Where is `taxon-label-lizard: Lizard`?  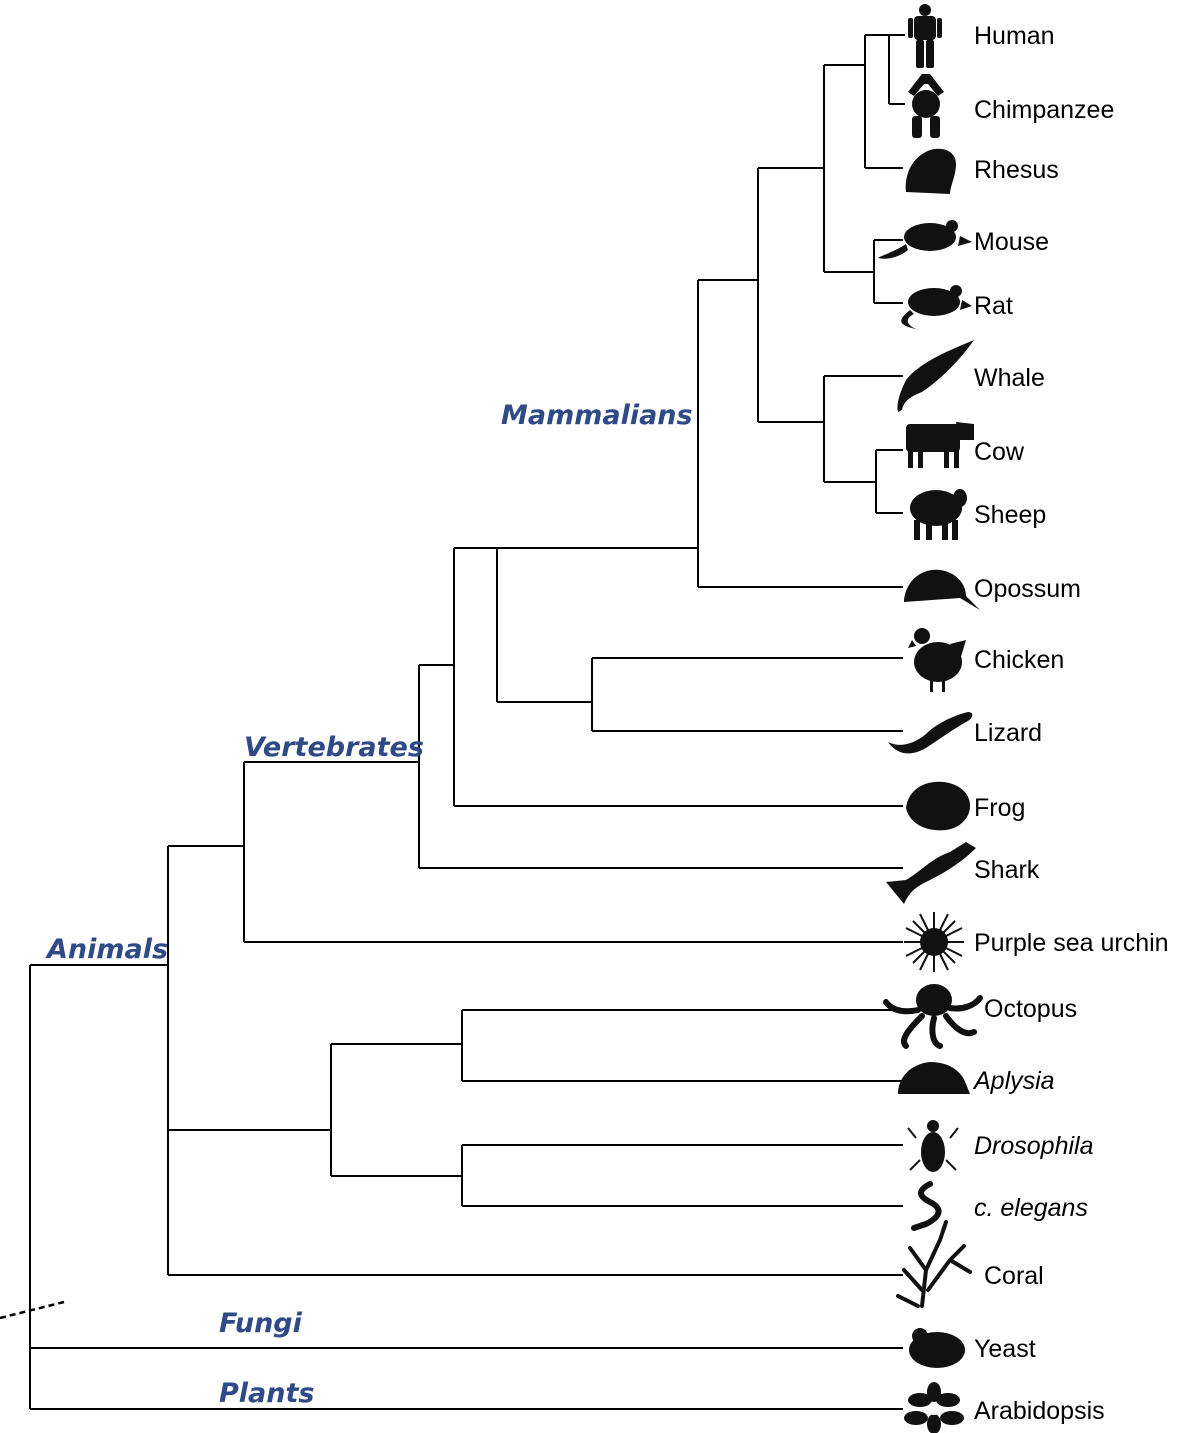
taxon-label-lizard: Lizard is located at coordinates (1008, 733).